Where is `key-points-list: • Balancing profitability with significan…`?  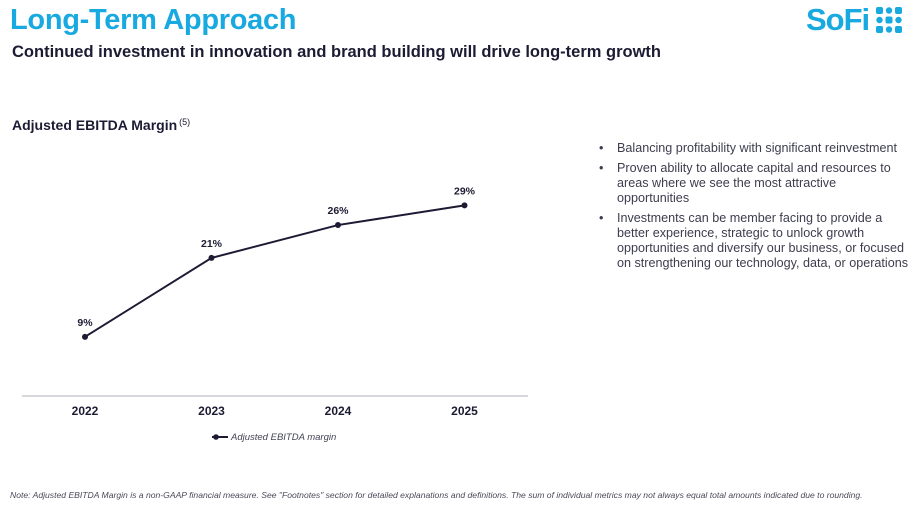 key-points-list: • Balancing profitability with significan… is located at coordinates (753, 208).